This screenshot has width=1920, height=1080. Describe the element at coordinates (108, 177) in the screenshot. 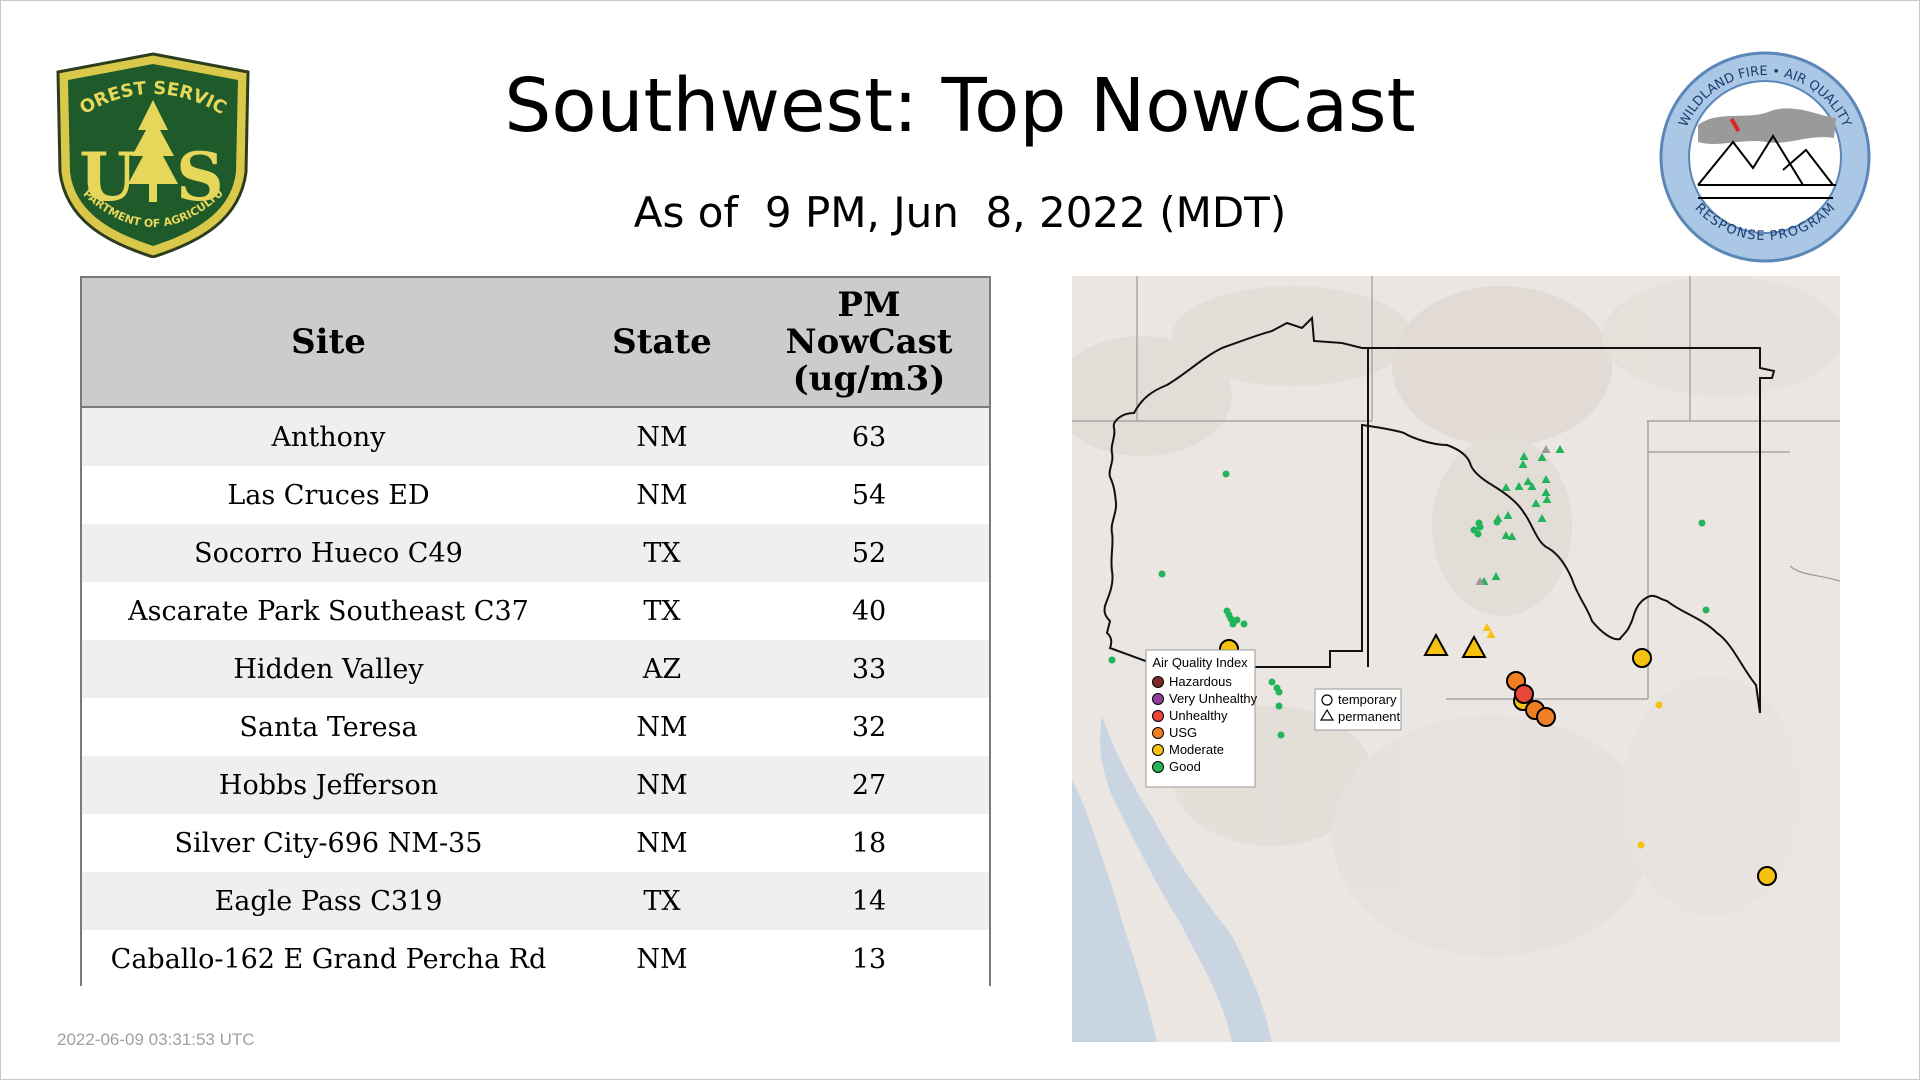

I see `usfs-letter-u: U` at that location.